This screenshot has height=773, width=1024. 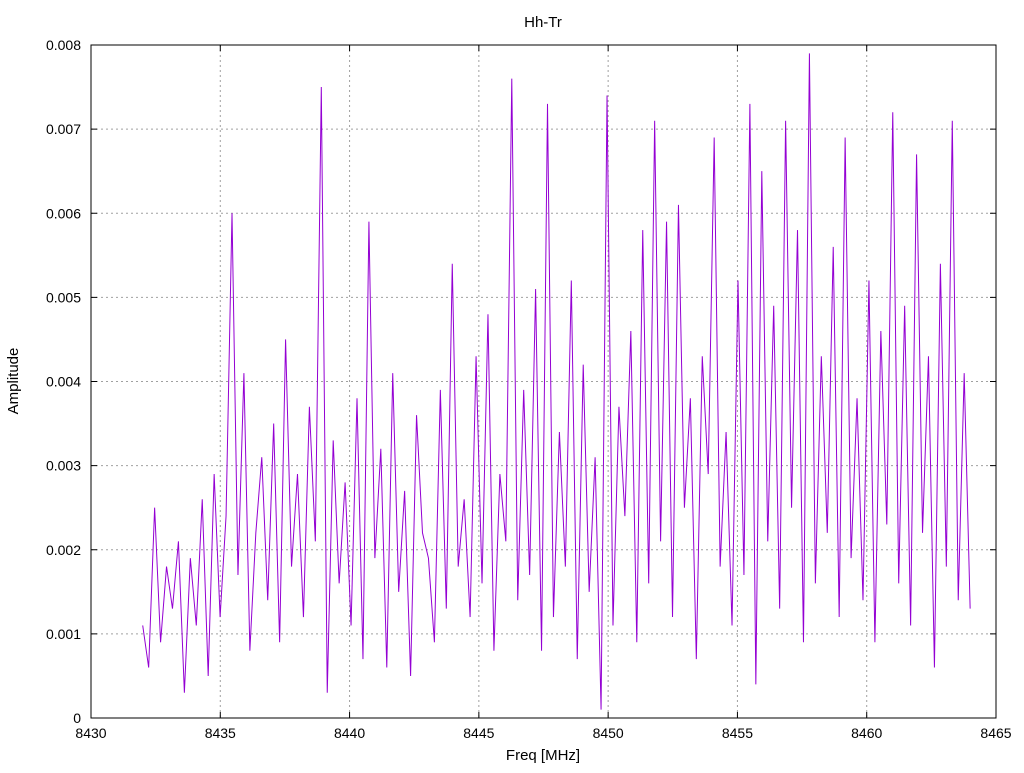 I want to click on y-axis-title: Amplitude, so click(x=13, y=381).